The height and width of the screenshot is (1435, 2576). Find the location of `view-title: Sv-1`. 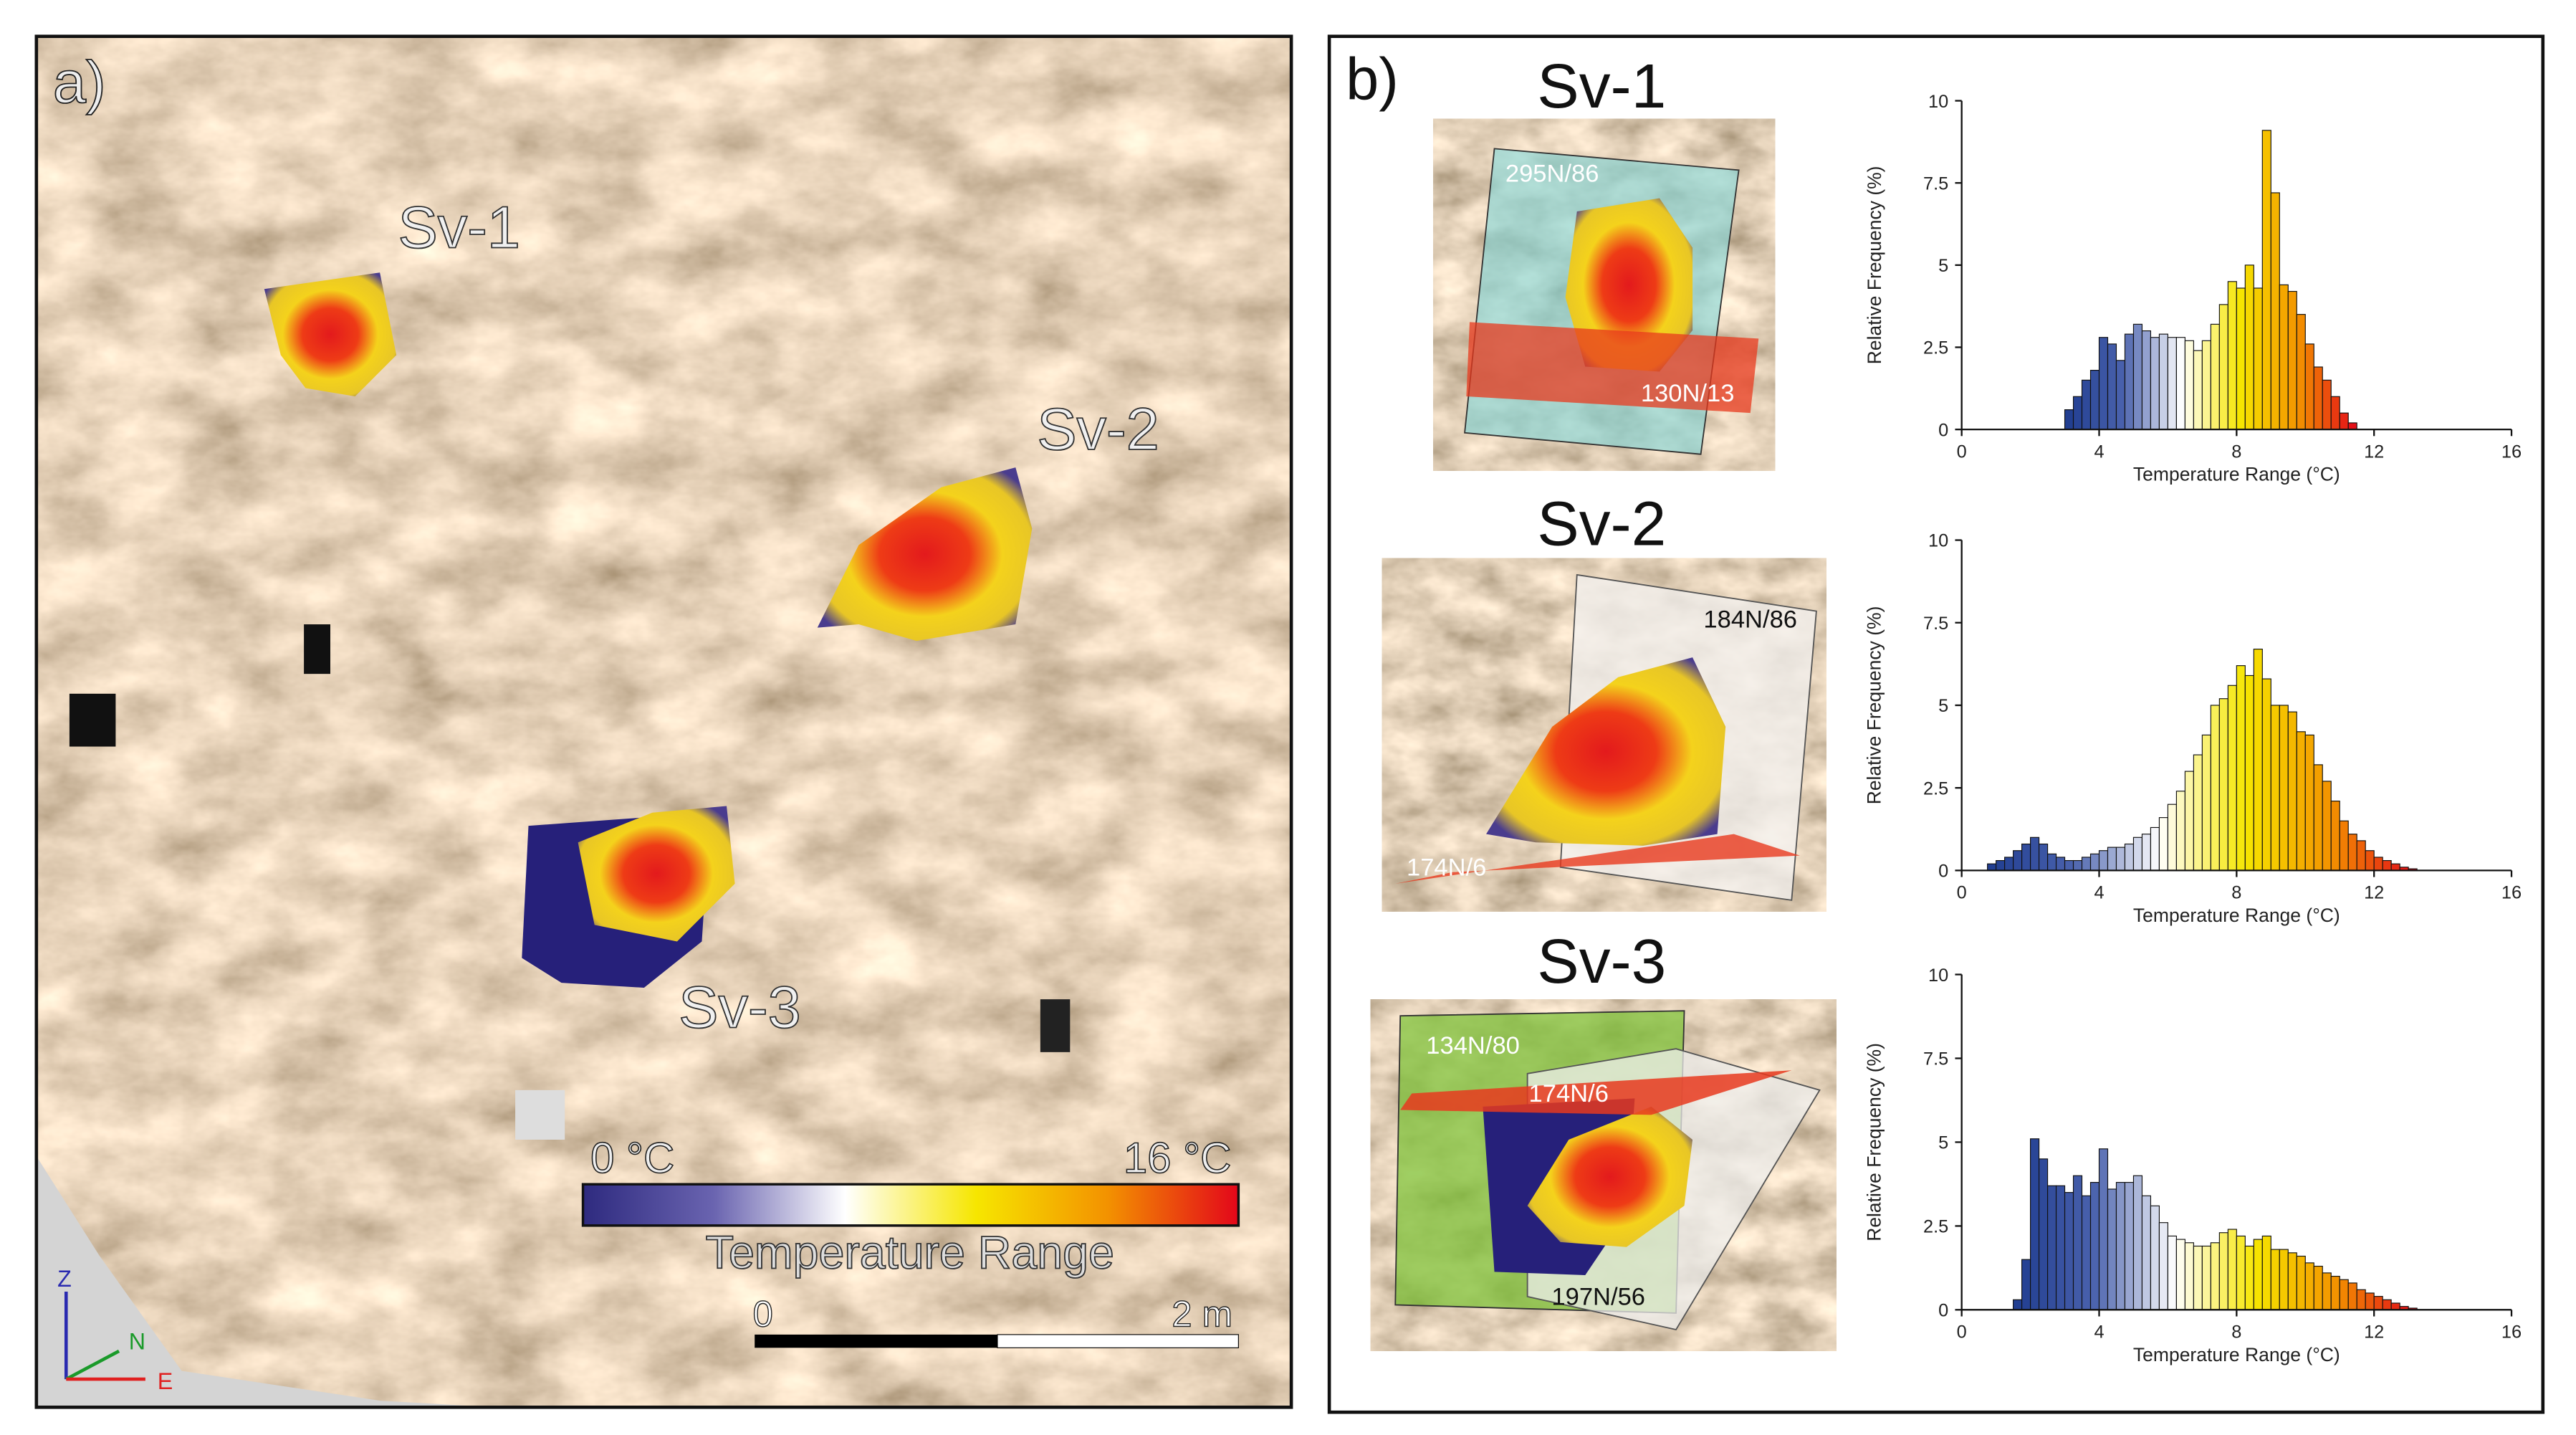

view-title: Sv-1 is located at coordinates (1601, 86).